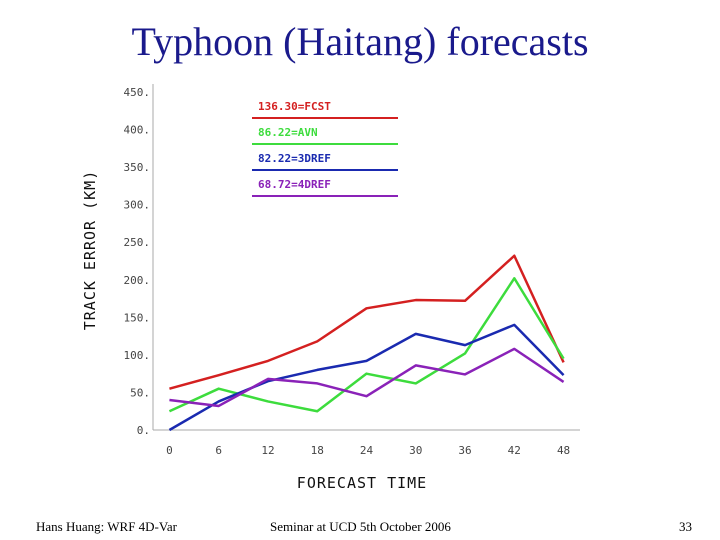 This screenshot has height=540, width=720. I want to click on y-tick-label: 400., so click(137, 130).